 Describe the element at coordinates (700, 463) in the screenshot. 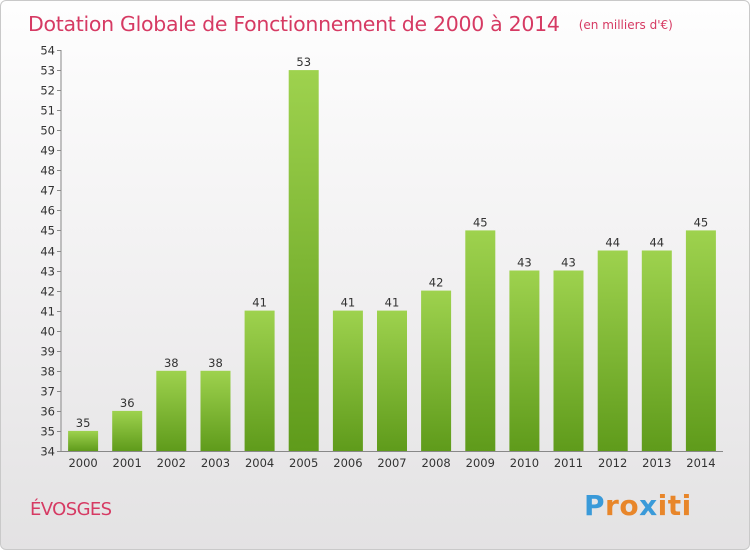

I see `x-tick-label-2014: 2014` at that location.